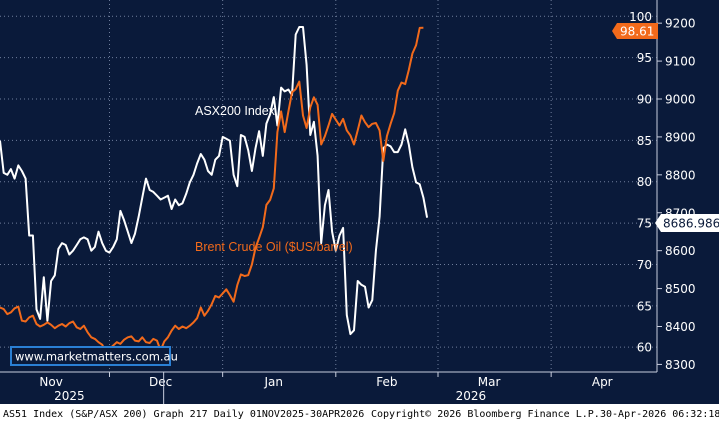  I want to click on right-tick-label-8: 9100, so click(680, 62).